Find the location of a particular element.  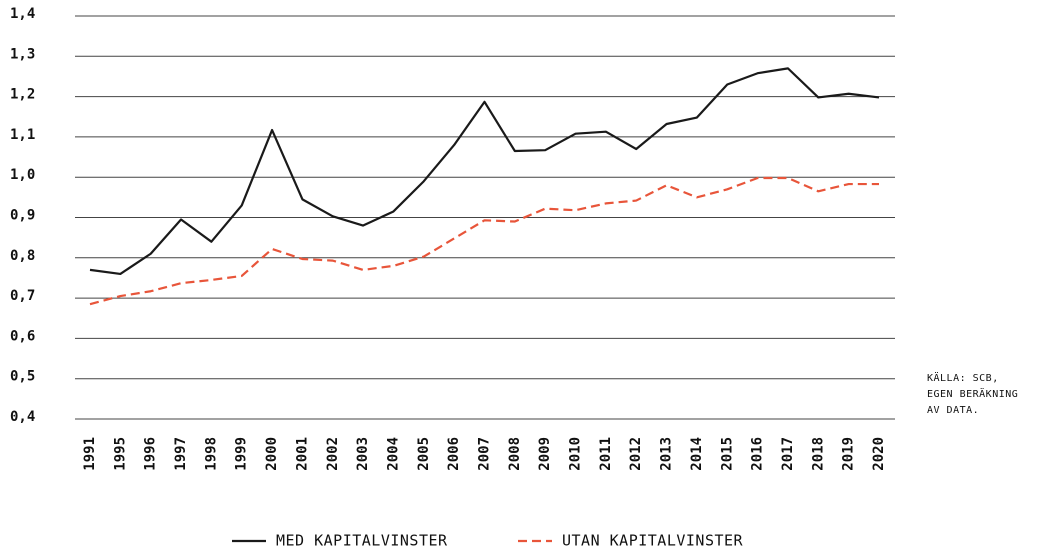

source-note: KÄLLA: SCB, is located at coordinates (963, 377).